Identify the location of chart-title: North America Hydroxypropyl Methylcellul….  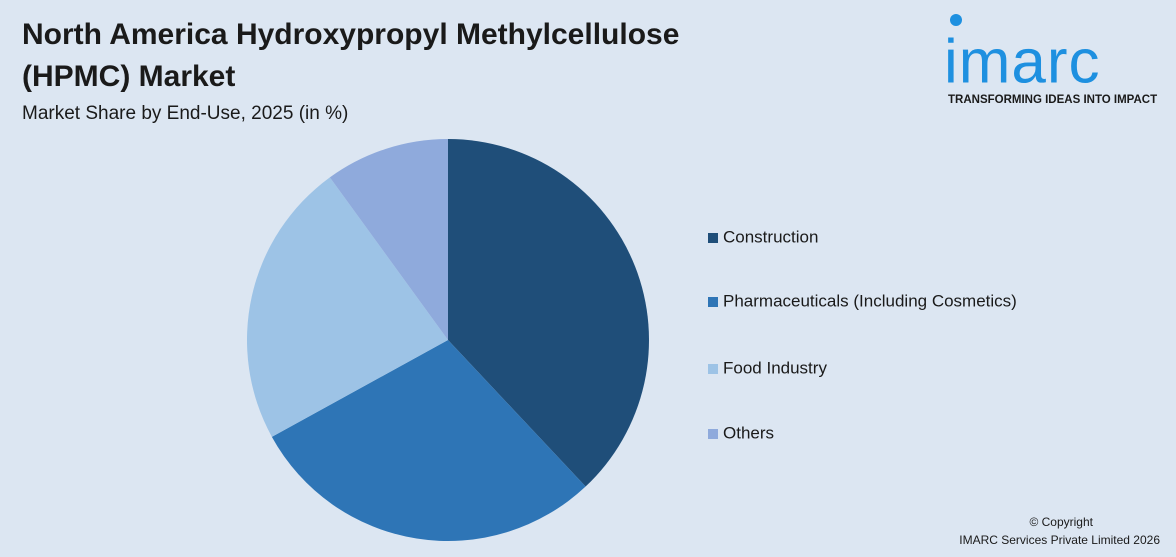
(350, 34).